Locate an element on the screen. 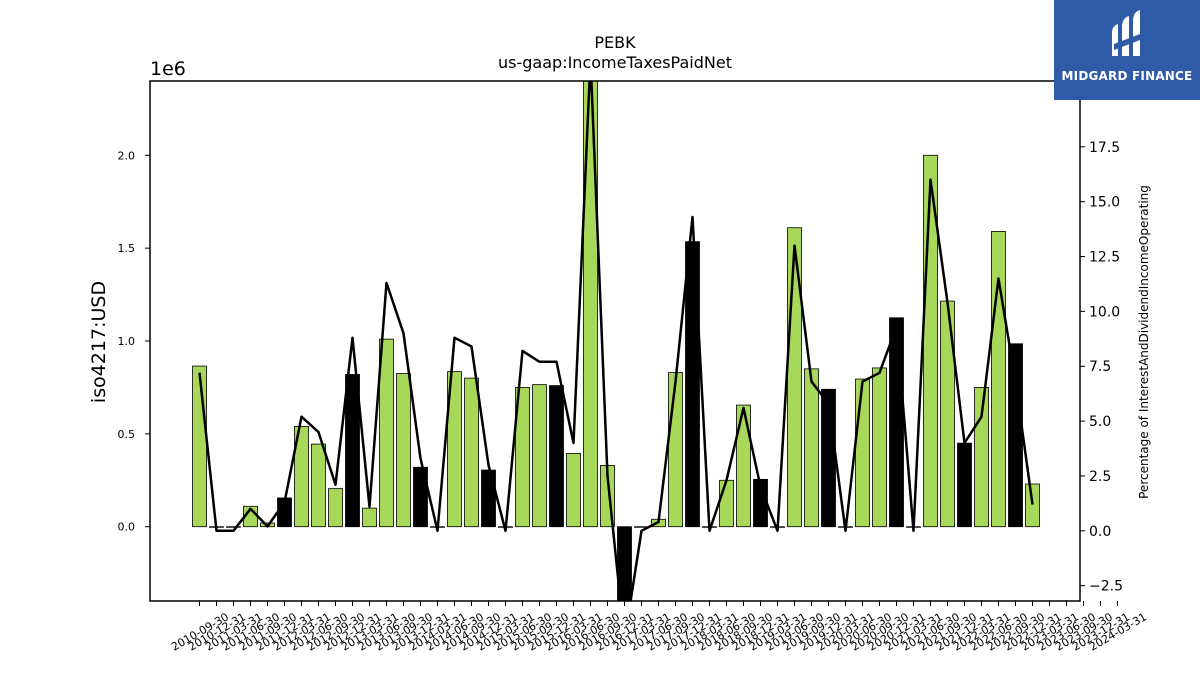 This screenshot has width=1200, height=675. right-axis-ticks: −2.5 0.0 2.5 5.0 7.5 10.0 12.5 15.0 17.5 is located at coordinates (1101, 367).